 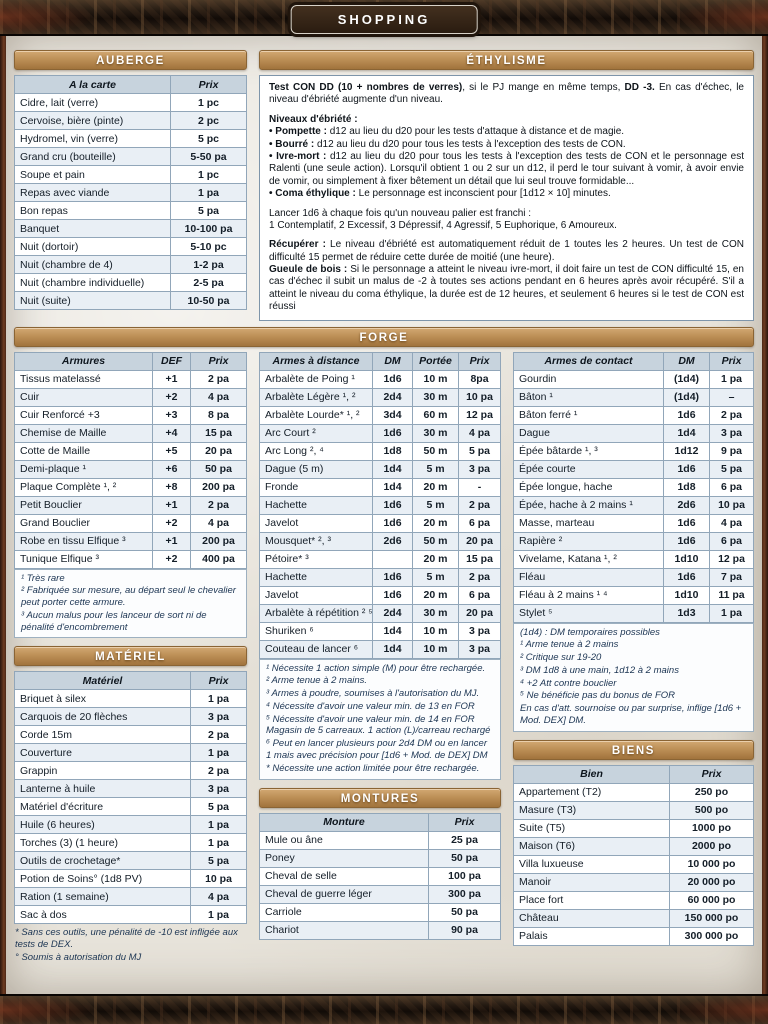 What do you see at coordinates (588, 379) in the screenshot?
I see `item-name-cell: Gourdin` at bounding box center [588, 379].